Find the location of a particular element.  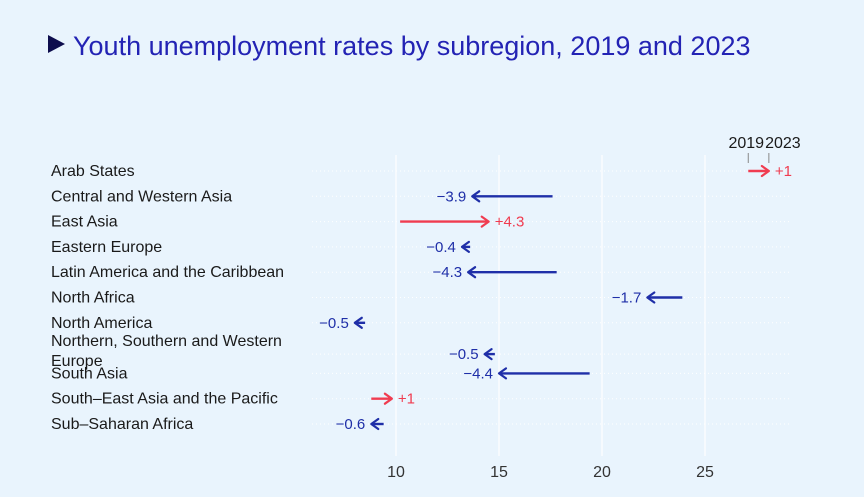

data-label: +4.3 is located at coordinates (510, 222).